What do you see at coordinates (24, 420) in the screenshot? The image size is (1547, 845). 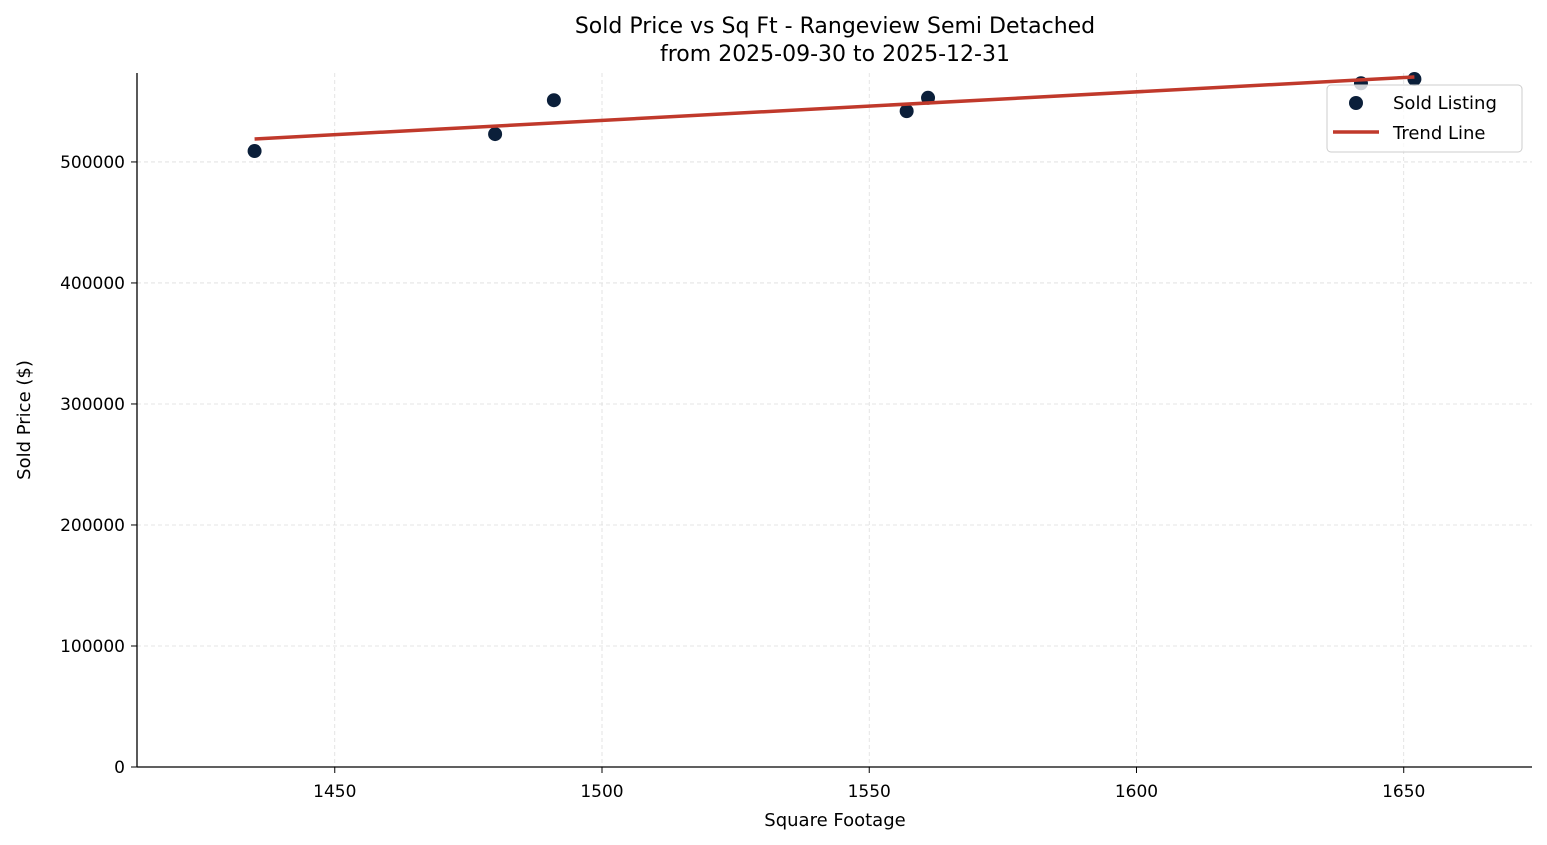 I see `y-axis-label: Sold Price ($)` at bounding box center [24, 420].